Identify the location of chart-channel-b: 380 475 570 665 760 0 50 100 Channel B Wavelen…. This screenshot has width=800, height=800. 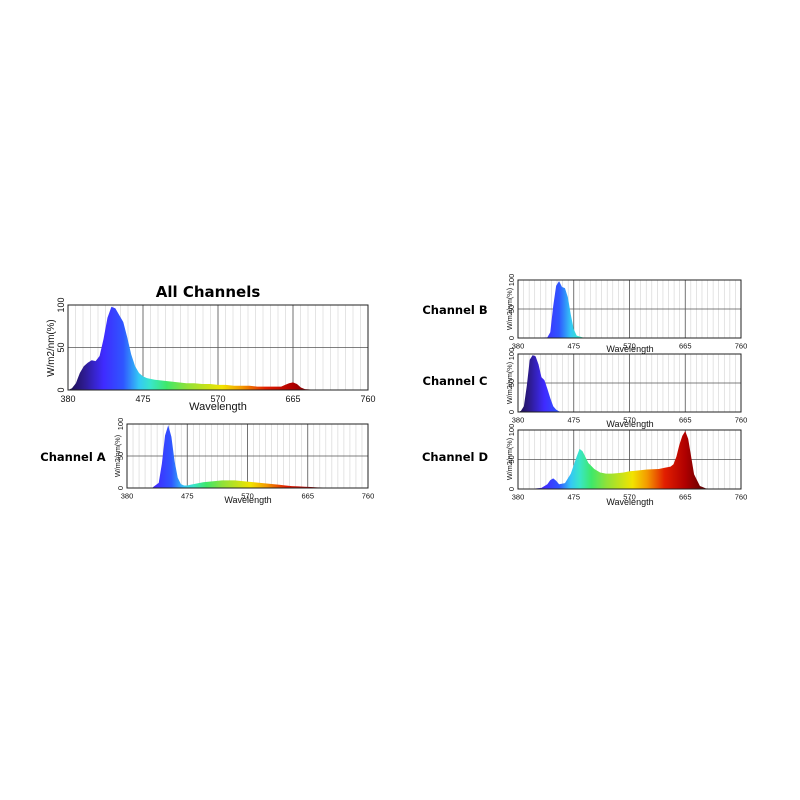
(584, 314).